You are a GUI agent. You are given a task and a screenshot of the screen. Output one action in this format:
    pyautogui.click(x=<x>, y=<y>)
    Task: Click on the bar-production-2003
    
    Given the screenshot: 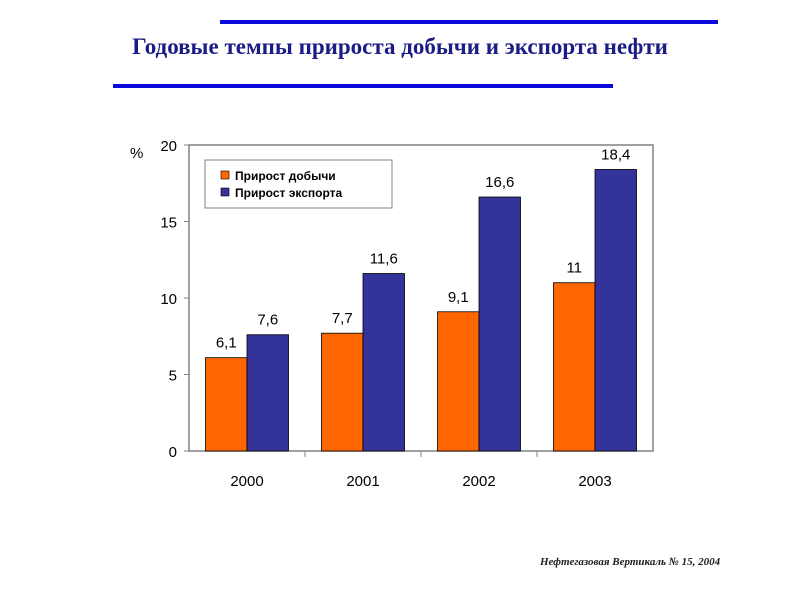 What is the action you would take?
    pyautogui.click(x=574, y=367)
    